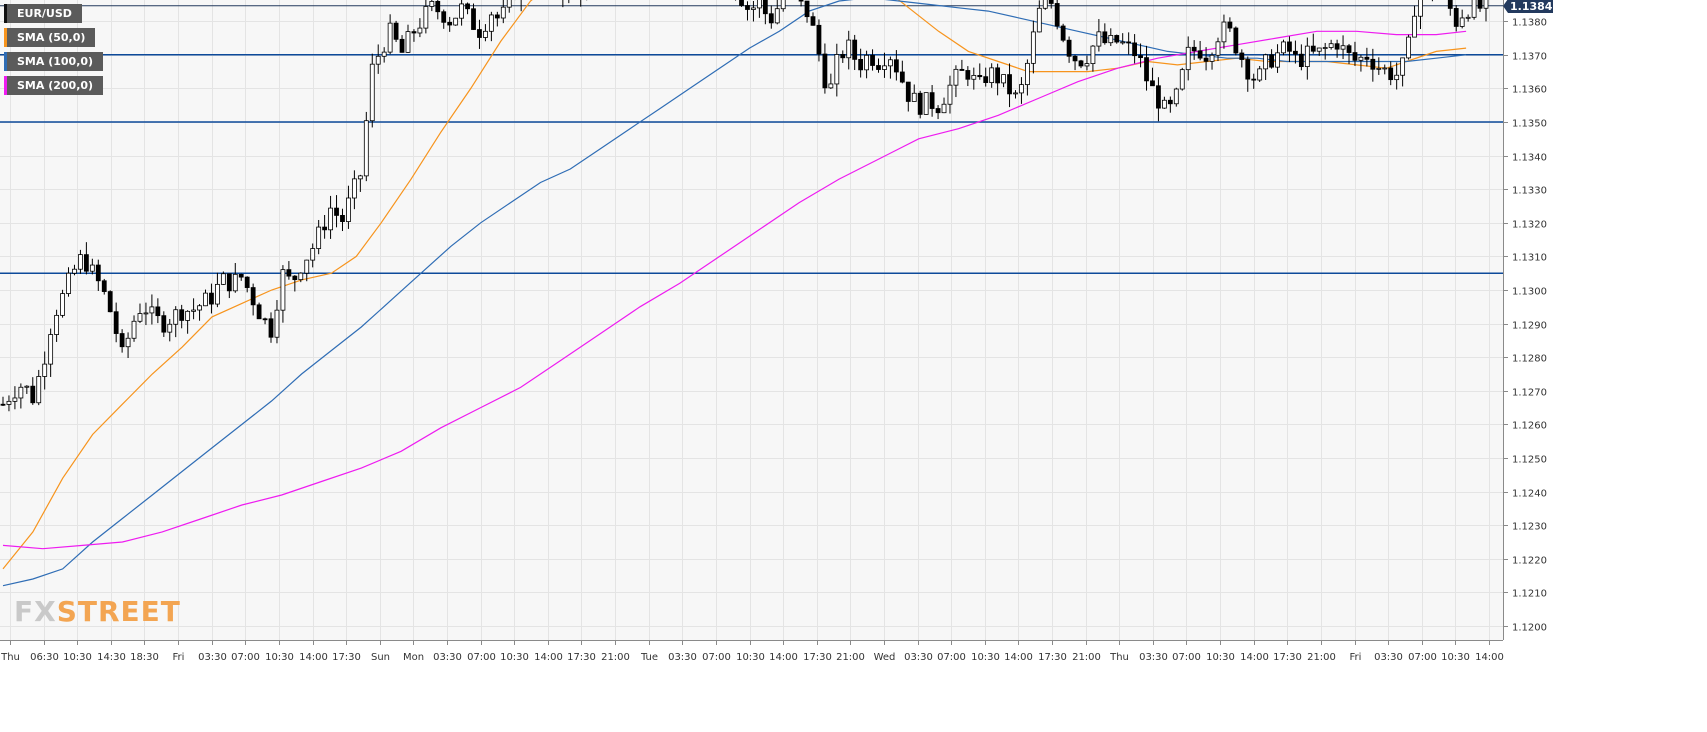  I want to click on y-tick-label: 1.1260, so click(1529, 426).